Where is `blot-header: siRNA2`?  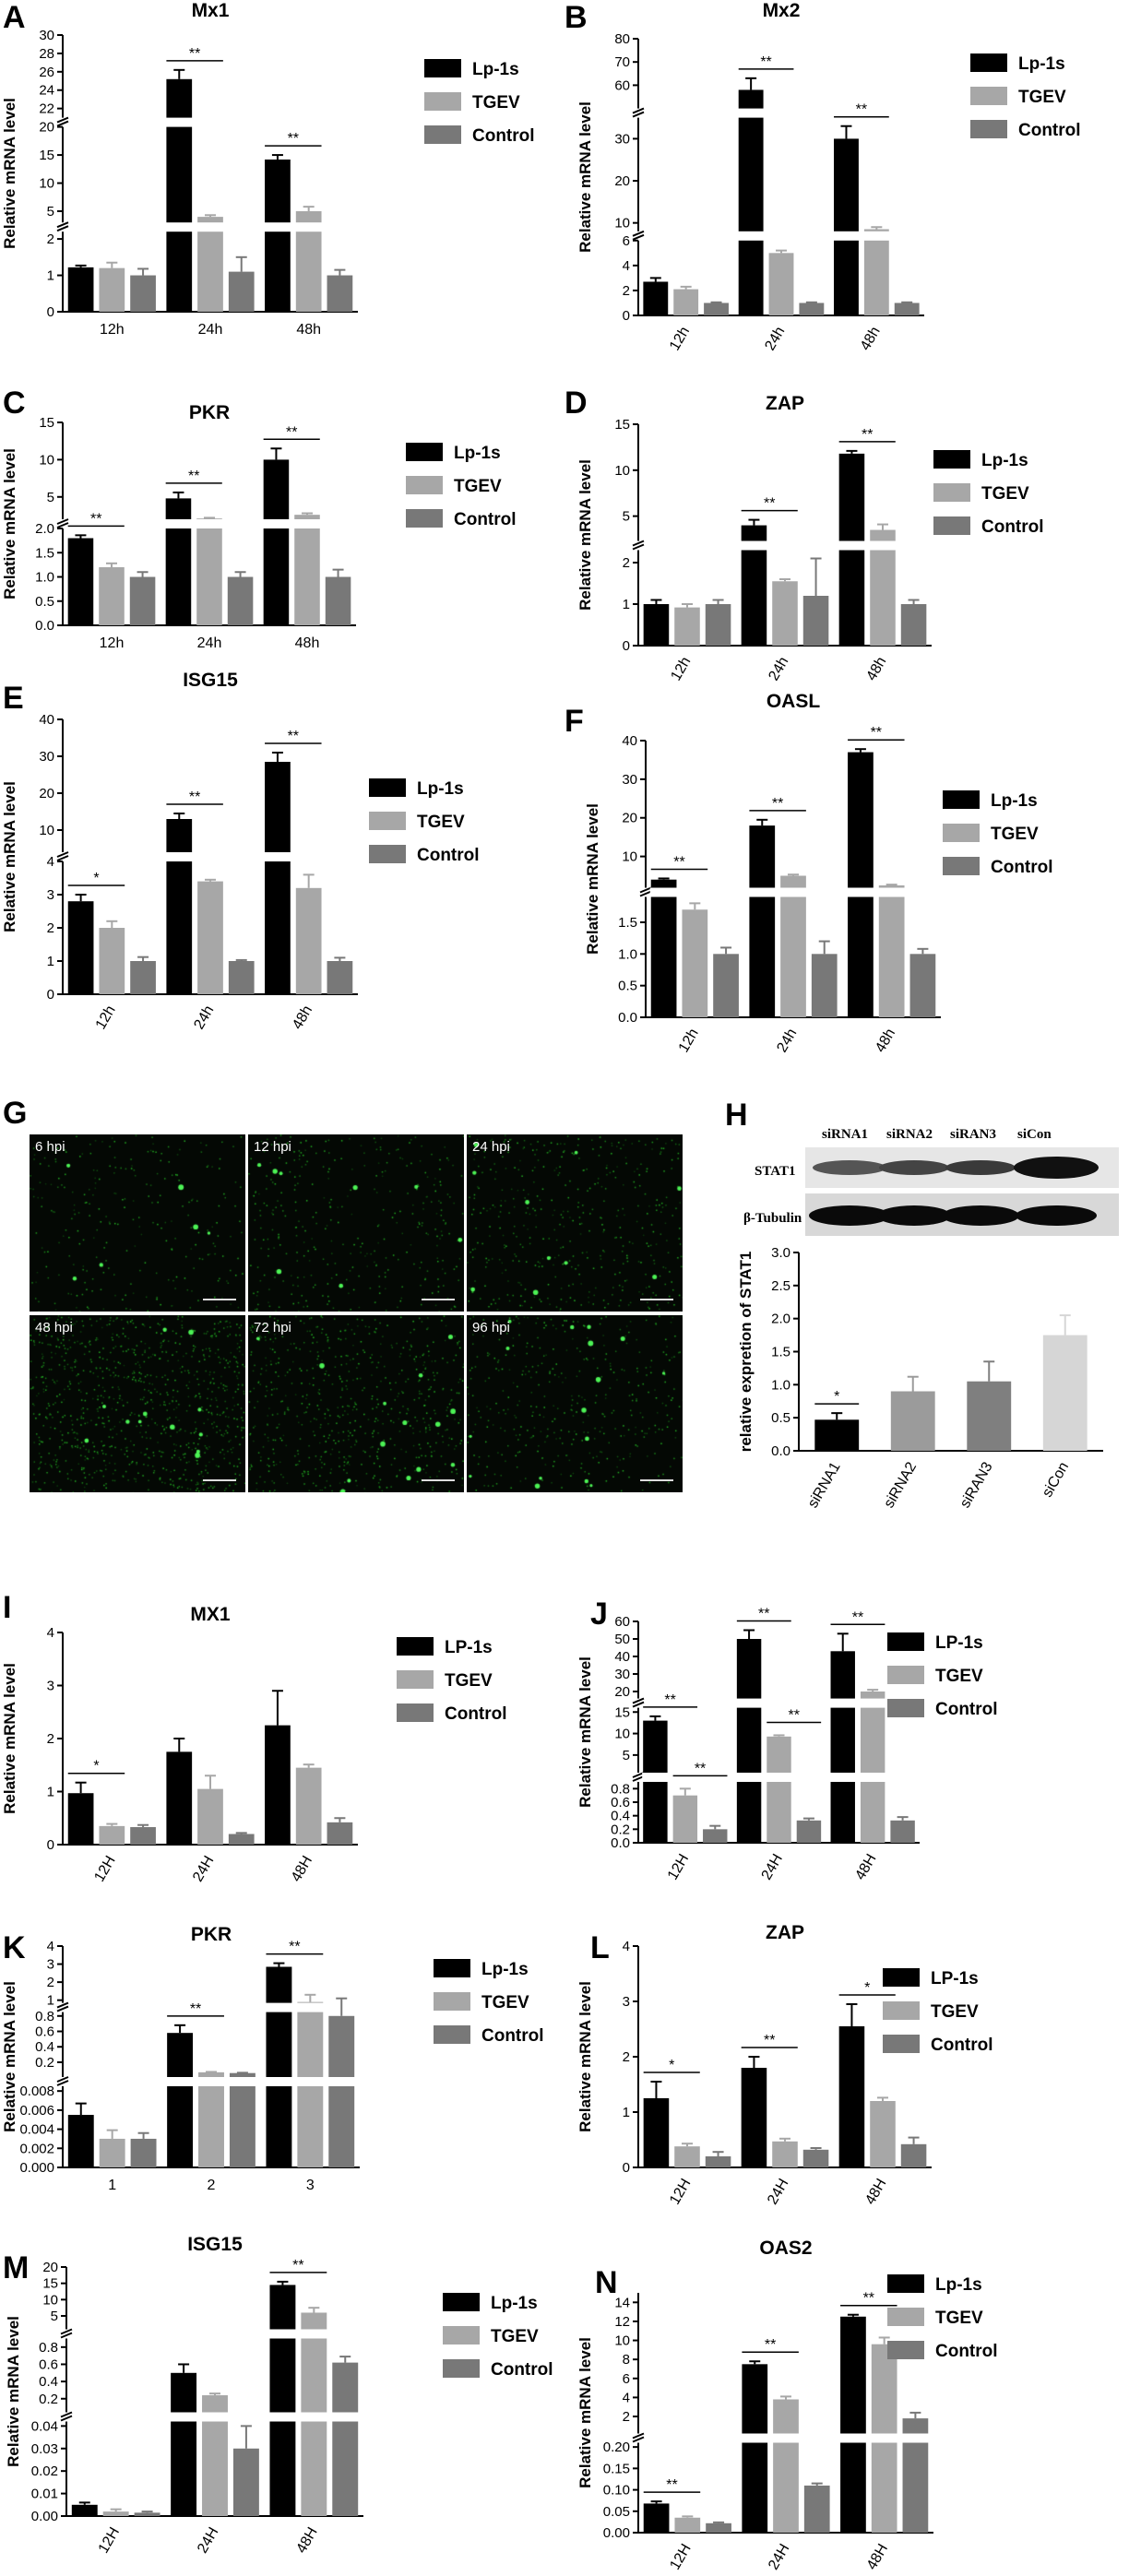 blot-header: siRNA2 is located at coordinates (910, 1134).